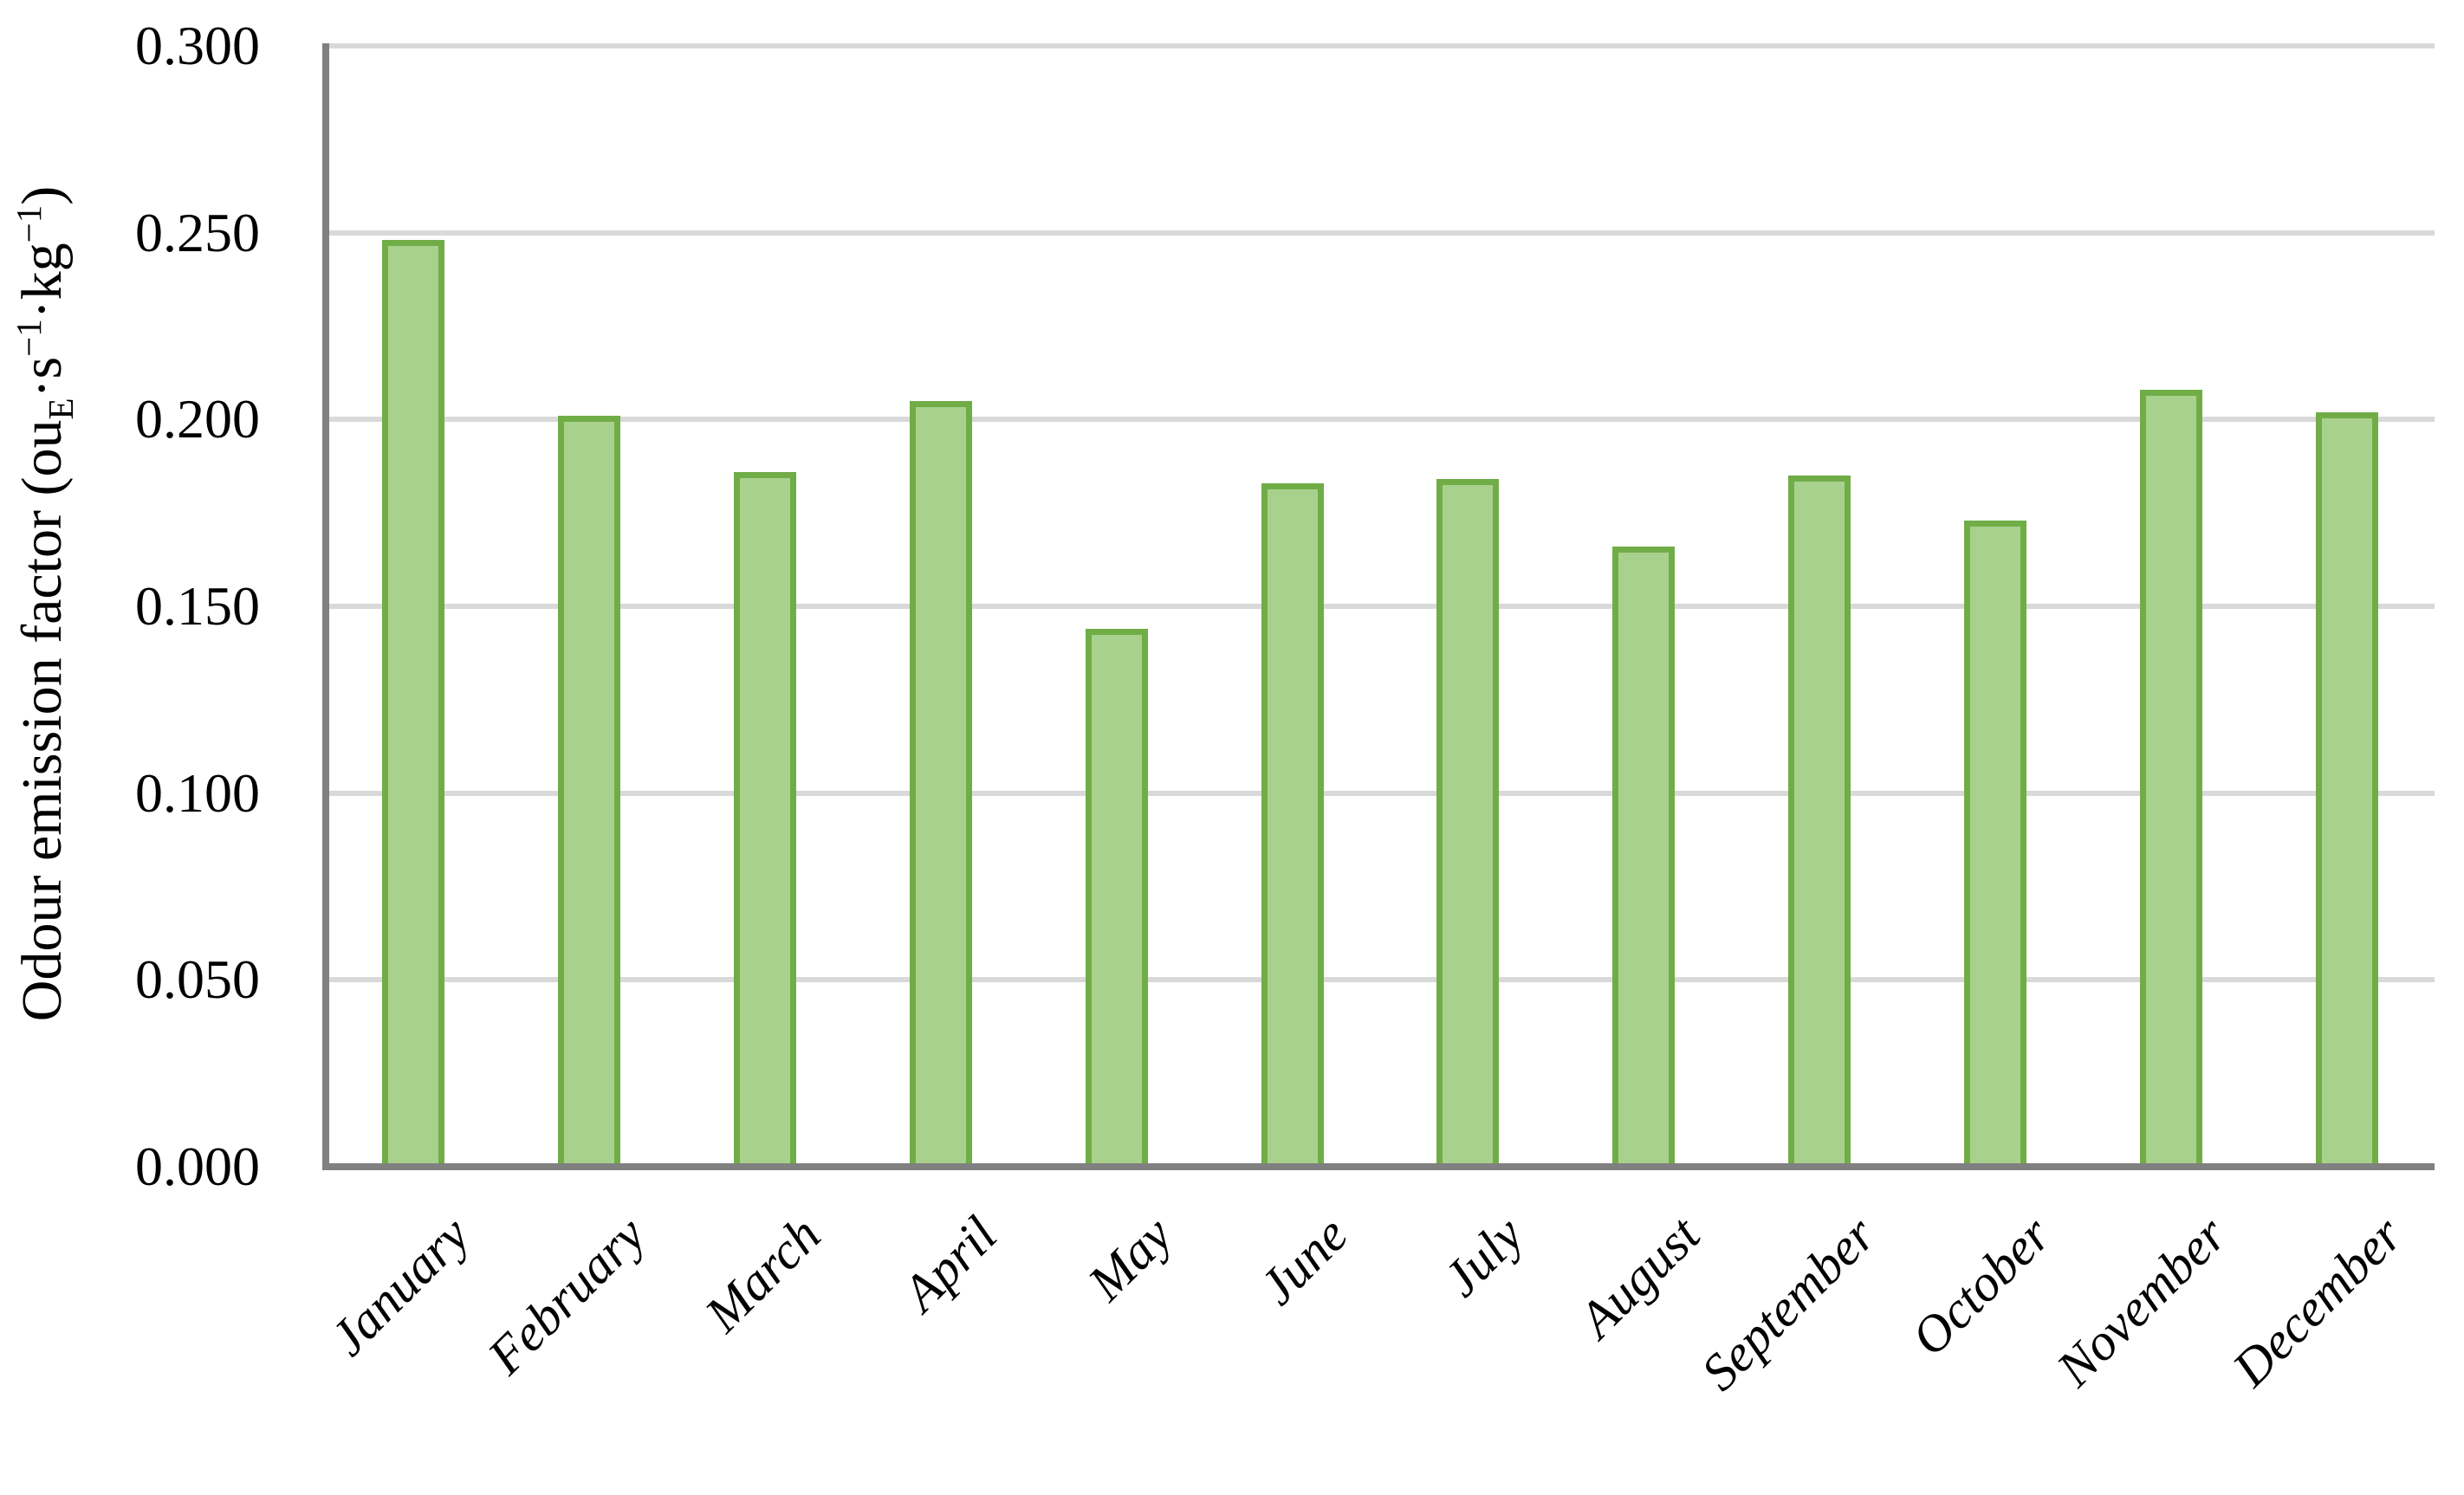 This screenshot has width=2464, height=1495. Describe the element at coordinates (2170, 779) in the screenshot. I see `bar-november` at that location.